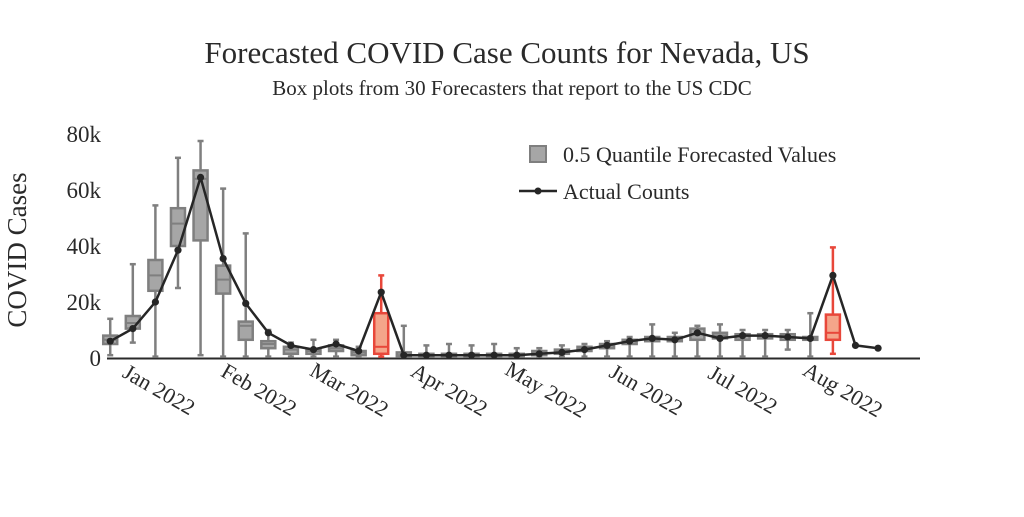  What do you see at coordinates (84, 190) in the screenshot?
I see `y-tick-label: 60k` at bounding box center [84, 190].